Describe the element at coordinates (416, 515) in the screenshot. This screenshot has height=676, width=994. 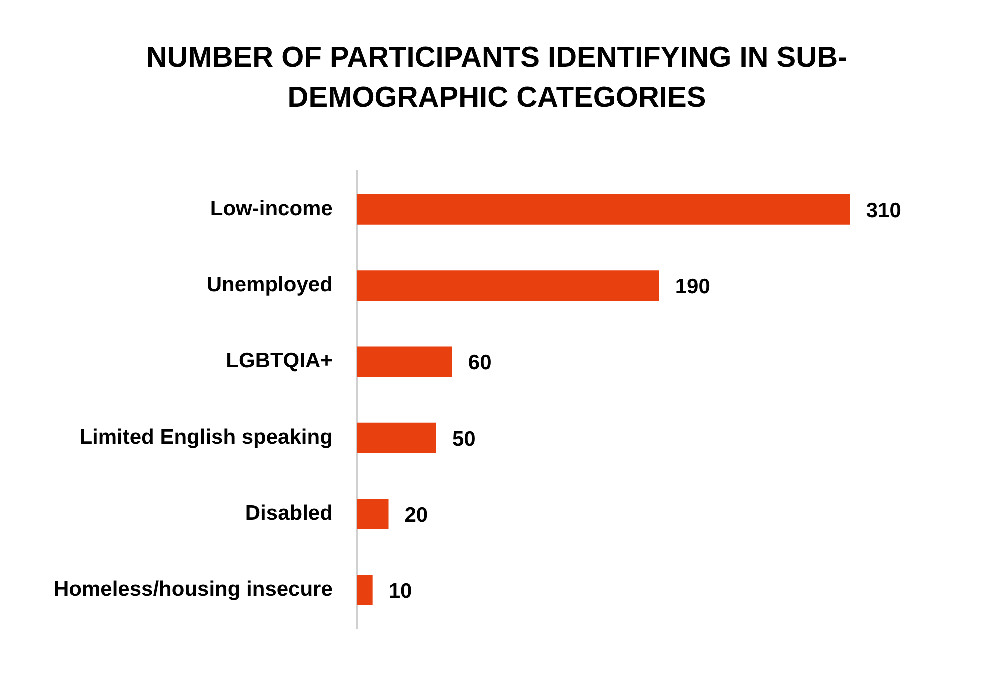
I see `data-label: 20` at that location.